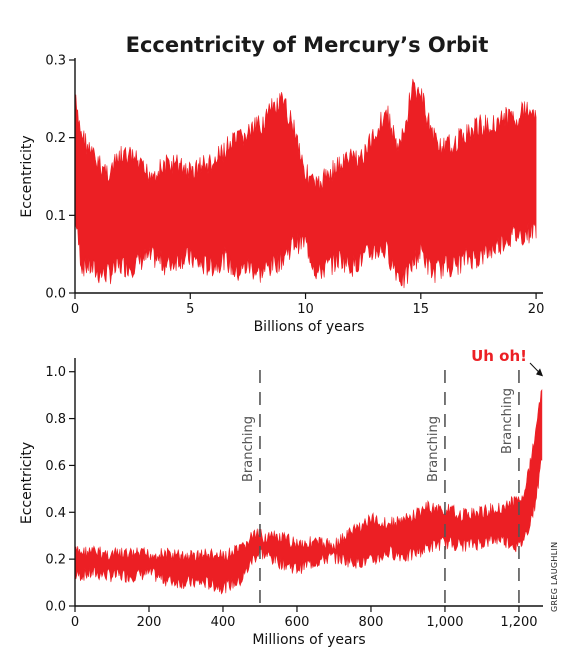 This screenshot has width=569, height=663. I want to click on x-axis-label: Billions of years, so click(309, 327).